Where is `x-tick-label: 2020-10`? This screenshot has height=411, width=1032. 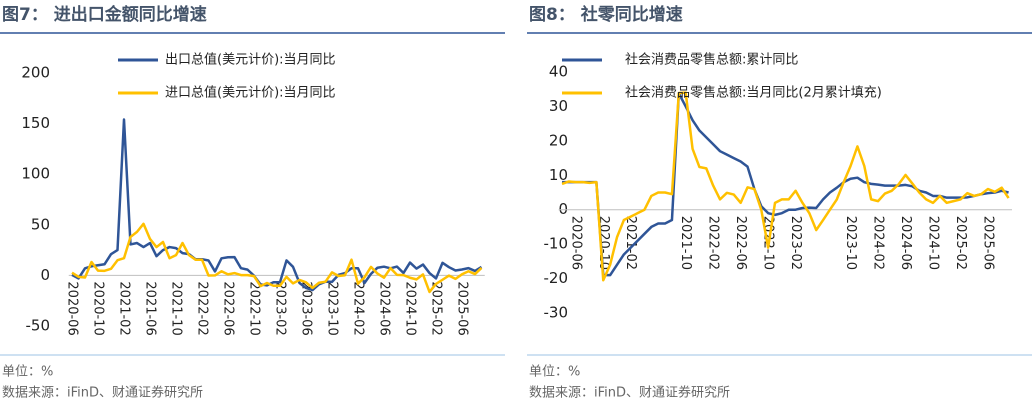
x-tick-label: 2020-10 is located at coordinates (98, 308).